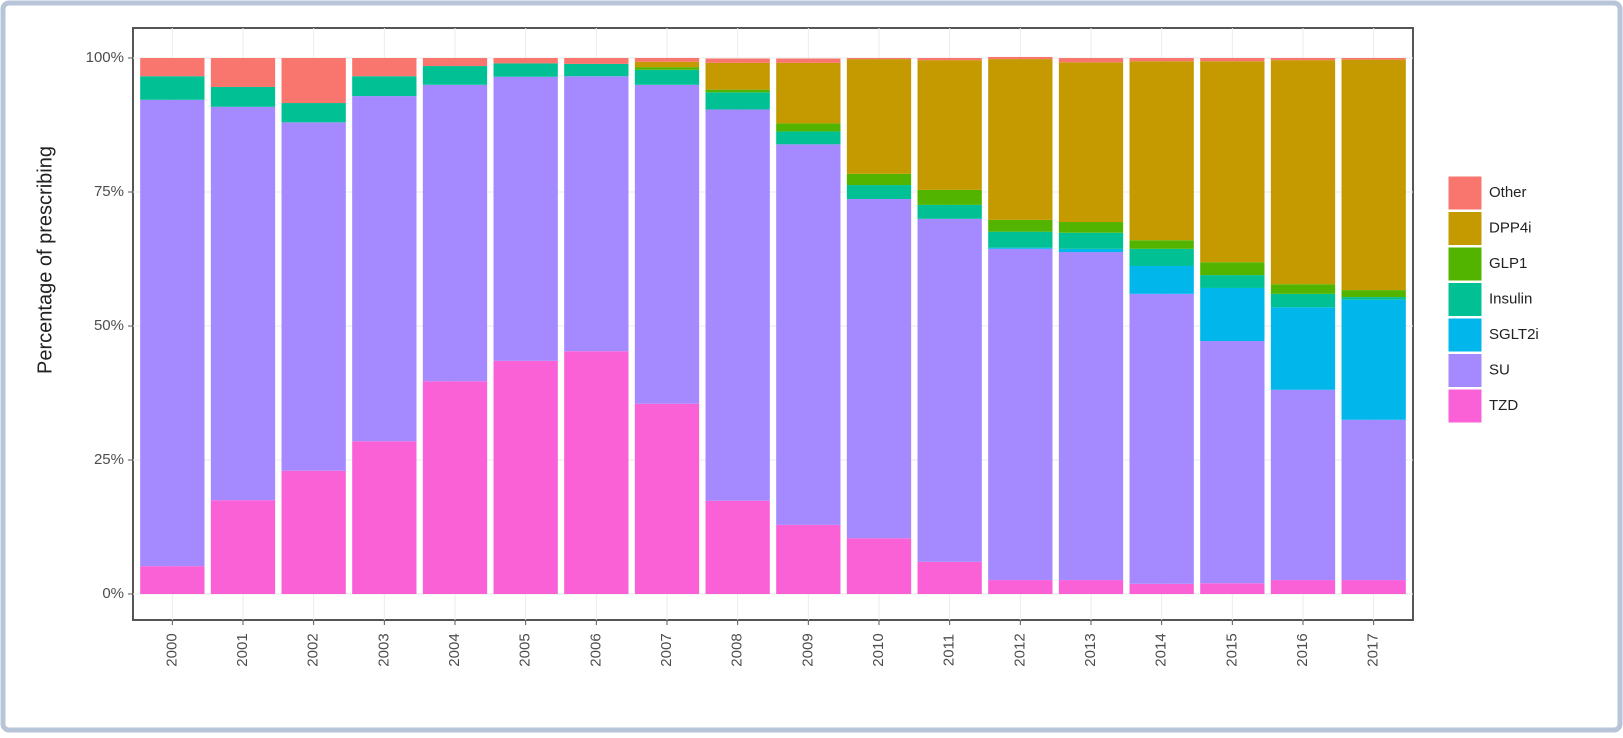 This screenshot has width=1623, height=738. I want to click on legend-label: SU, so click(1499, 369).